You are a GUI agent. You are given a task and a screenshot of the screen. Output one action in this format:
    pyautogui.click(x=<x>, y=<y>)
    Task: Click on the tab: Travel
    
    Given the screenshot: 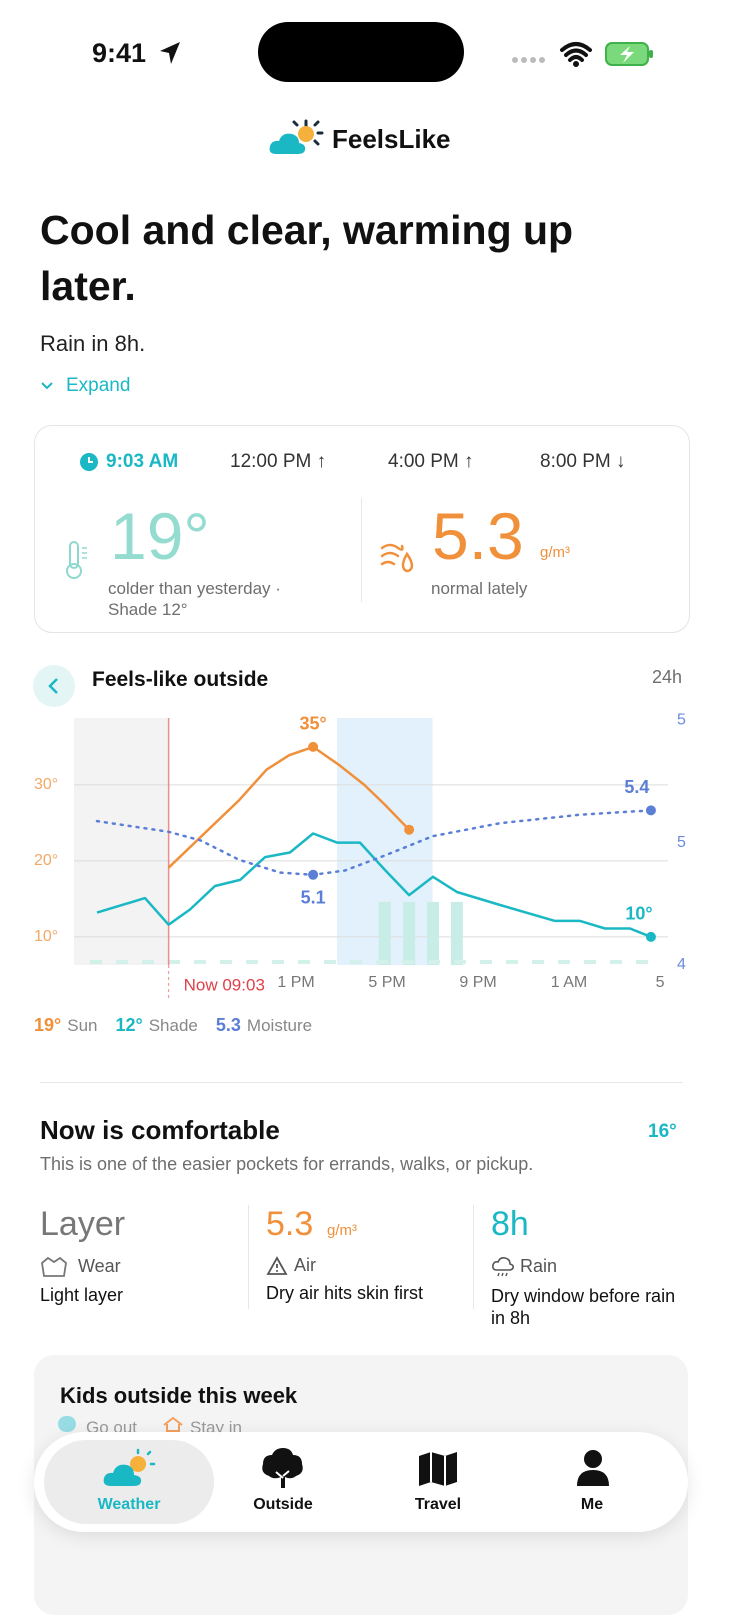 What is the action you would take?
    pyautogui.click(x=438, y=1482)
    